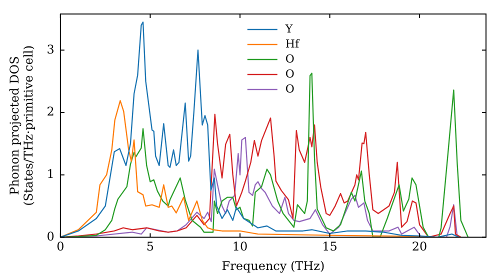 Image resolution: width=500 pixels, height=280 pixels. I want to click on y-axis-title: Phonon projected DOS (States/THz·primitive cell), so click(21, 125).